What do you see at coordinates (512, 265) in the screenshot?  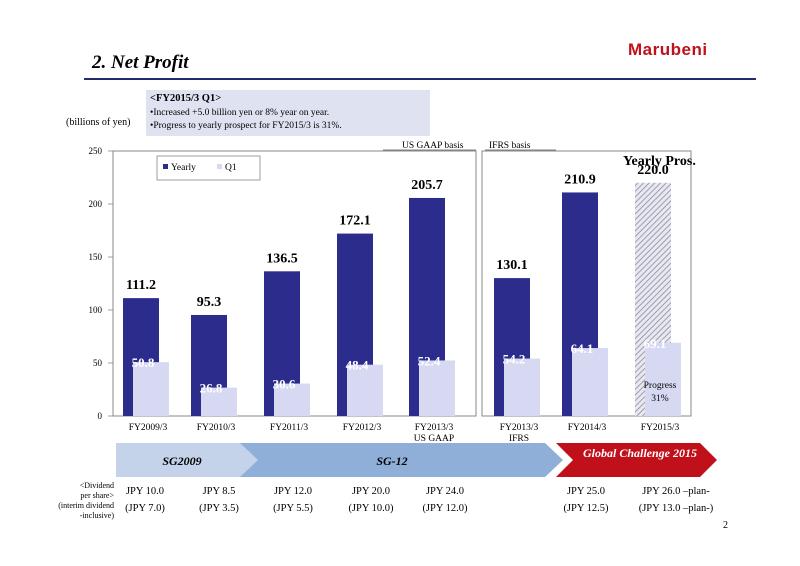 I see `yearly-value-label: 130.1` at bounding box center [512, 265].